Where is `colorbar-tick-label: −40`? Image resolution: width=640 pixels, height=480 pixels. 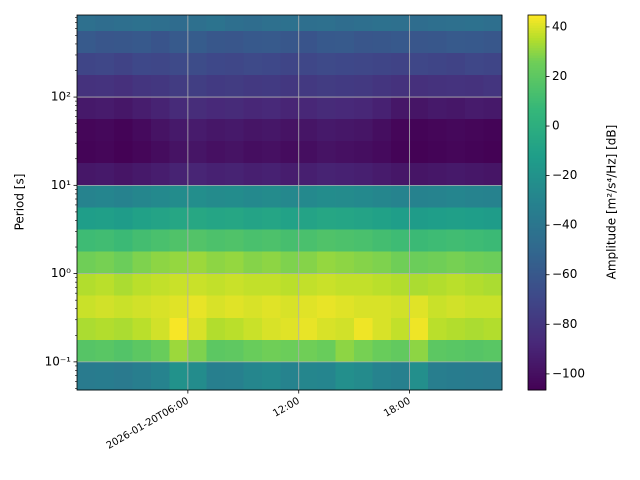
colorbar-tick-label: −40 is located at coordinates (564, 225).